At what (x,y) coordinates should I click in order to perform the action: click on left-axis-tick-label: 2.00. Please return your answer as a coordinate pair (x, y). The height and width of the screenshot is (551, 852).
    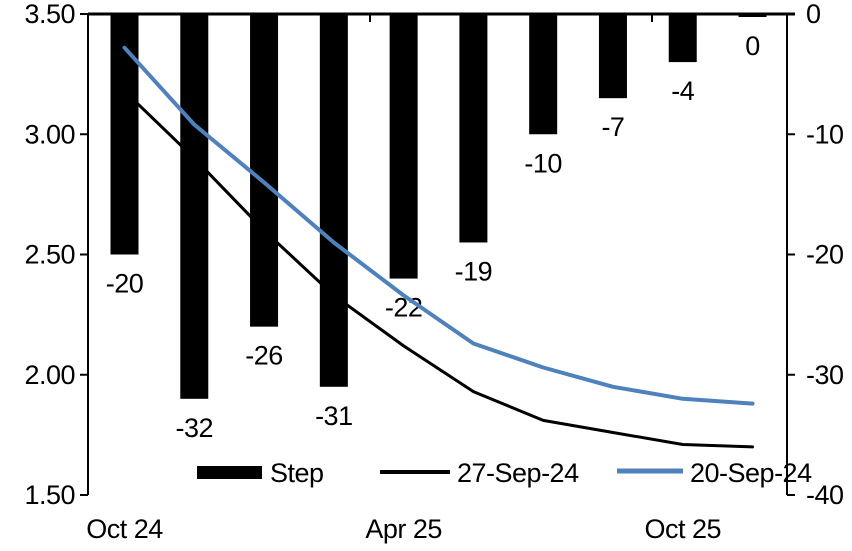
    Looking at the image, I should click on (49, 375).